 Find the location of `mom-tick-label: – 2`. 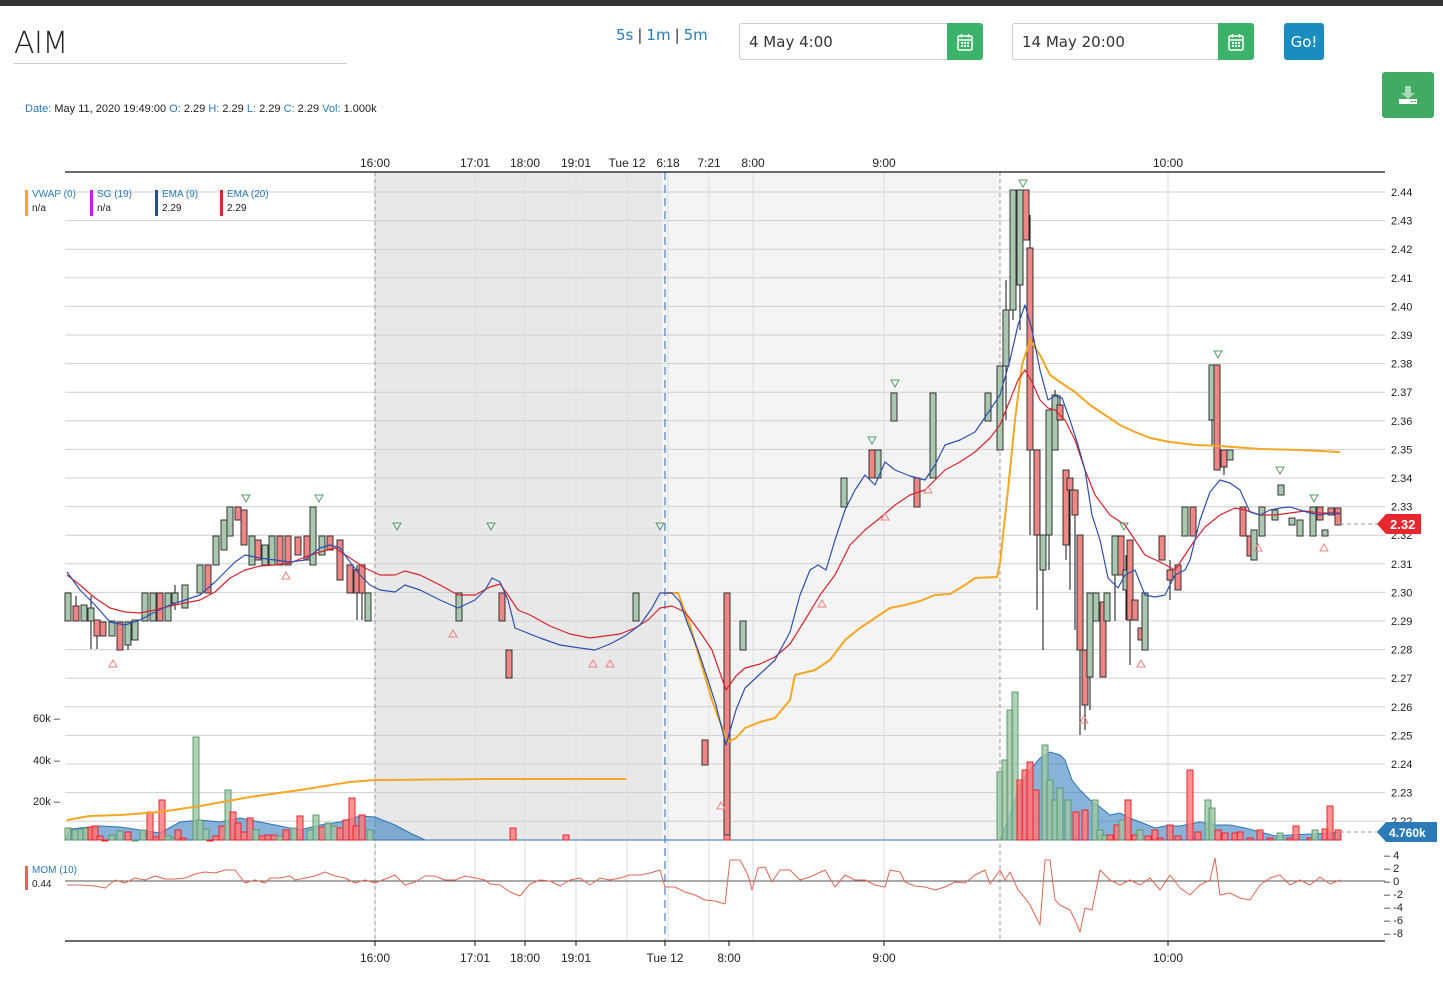

mom-tick-label: – 2 is located at coordinates (1391, 869).